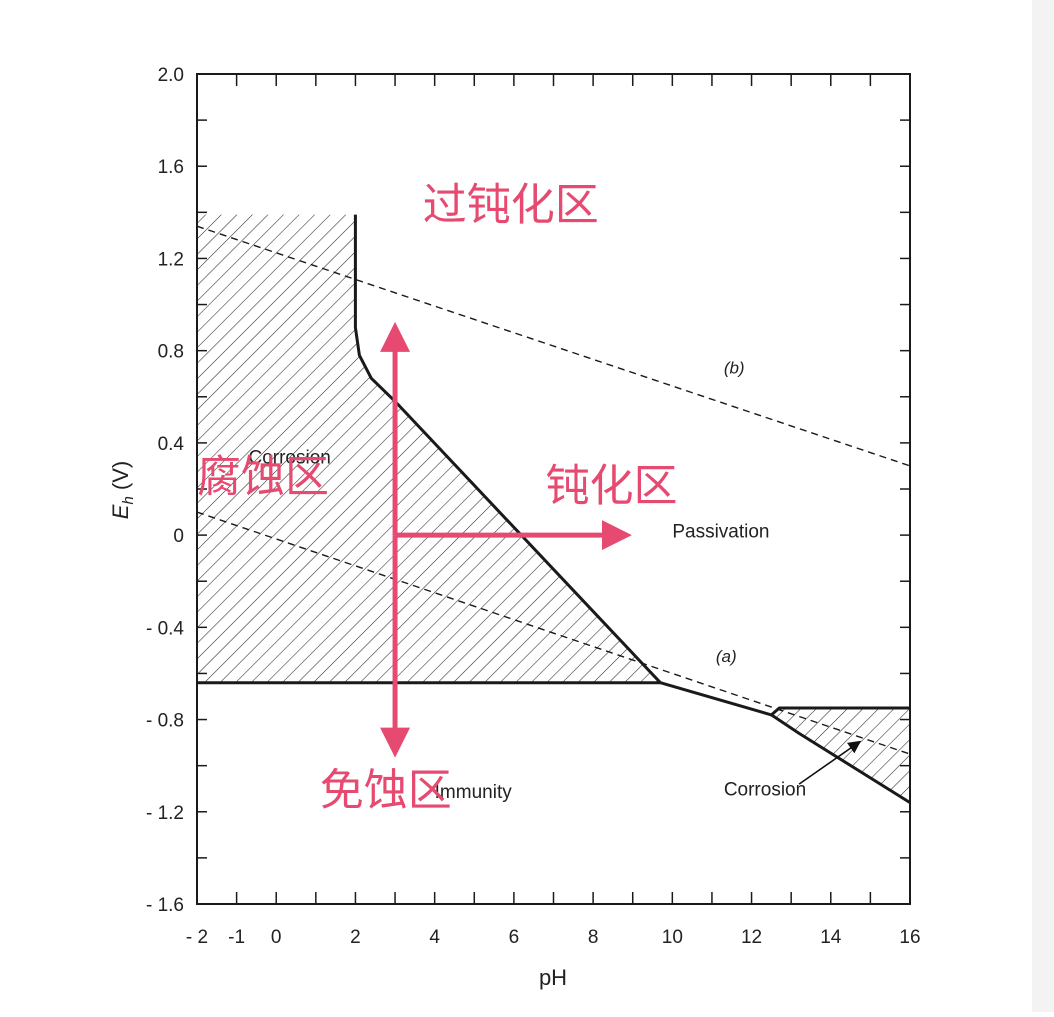  What do you see at coordinates (171, 352) in the screenshot?
I see `y-tick-label: 0.8` at bounding box center [171, 352].